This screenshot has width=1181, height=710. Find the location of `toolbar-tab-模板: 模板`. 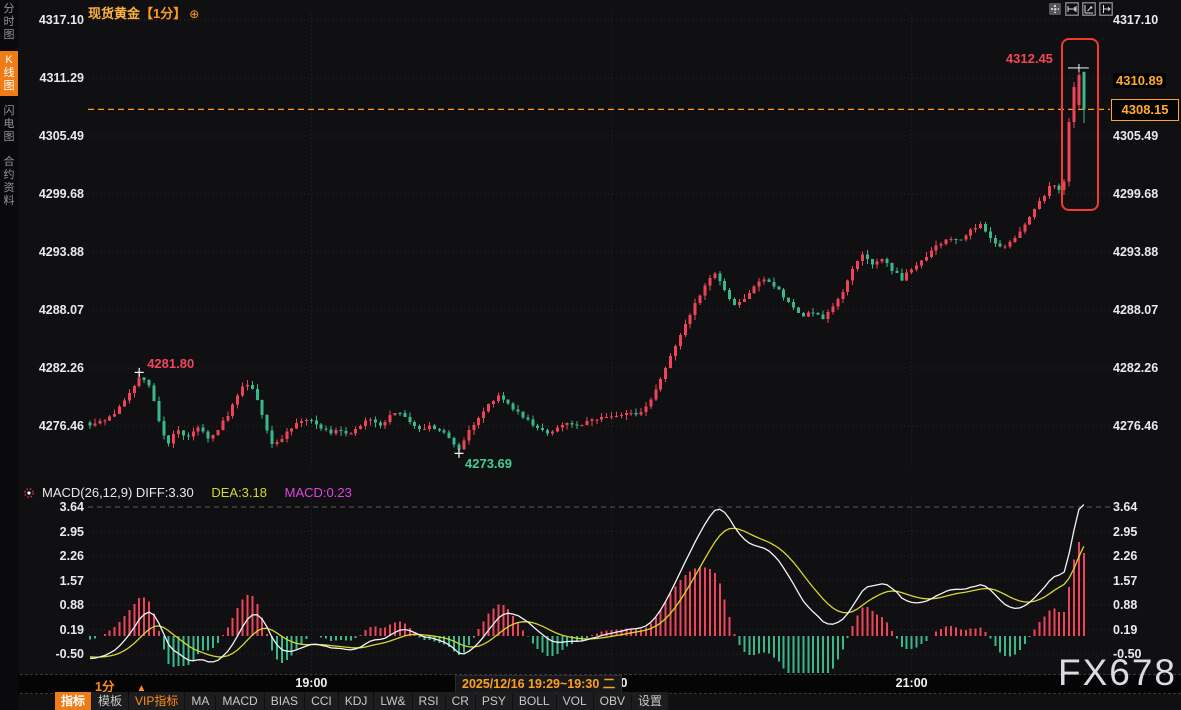

toolbar-tab-模板: 模板 is located at coordinates (110, 701).